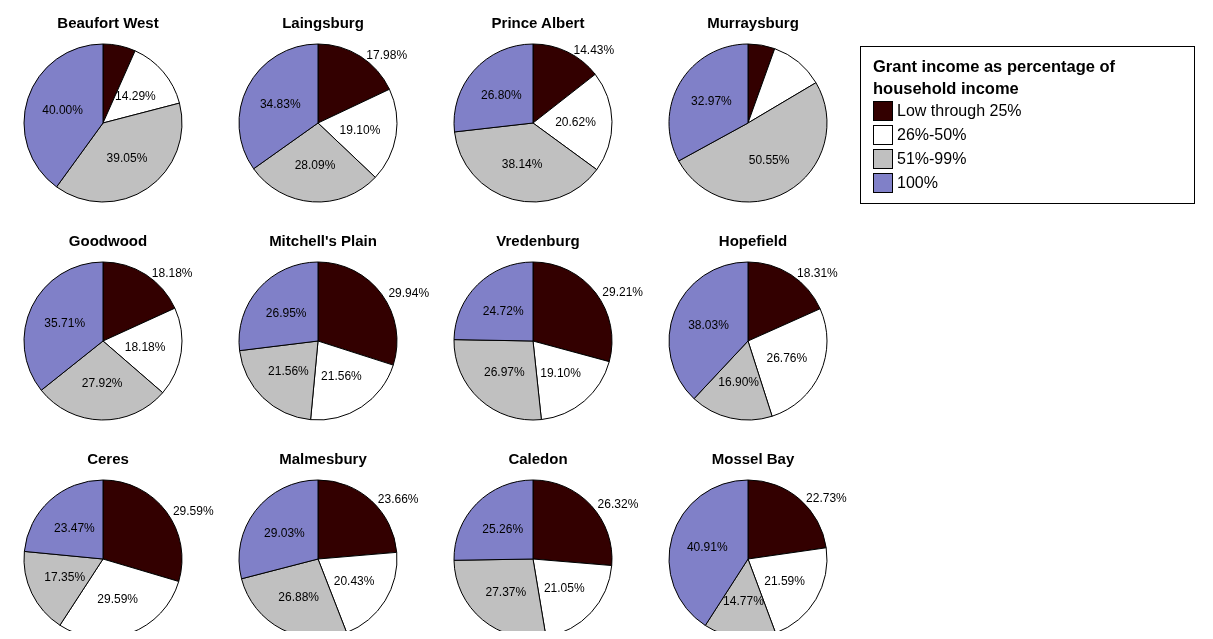 The width and height of the screenshot is (1213, 639). I want to click on data-label: 25.26%, so click(503, 529).